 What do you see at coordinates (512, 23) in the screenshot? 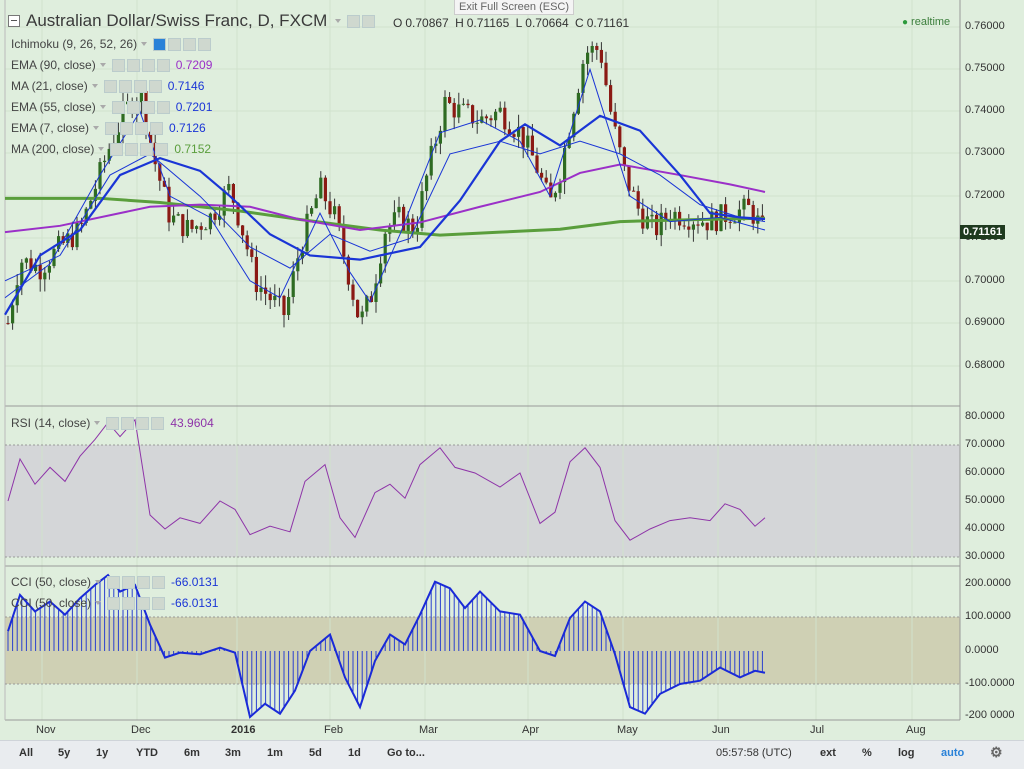
I see `ohlc-readout: O 0.70867 H 0.71165 L 0.70664 C 0.71161` at bounding box center [512, 23].